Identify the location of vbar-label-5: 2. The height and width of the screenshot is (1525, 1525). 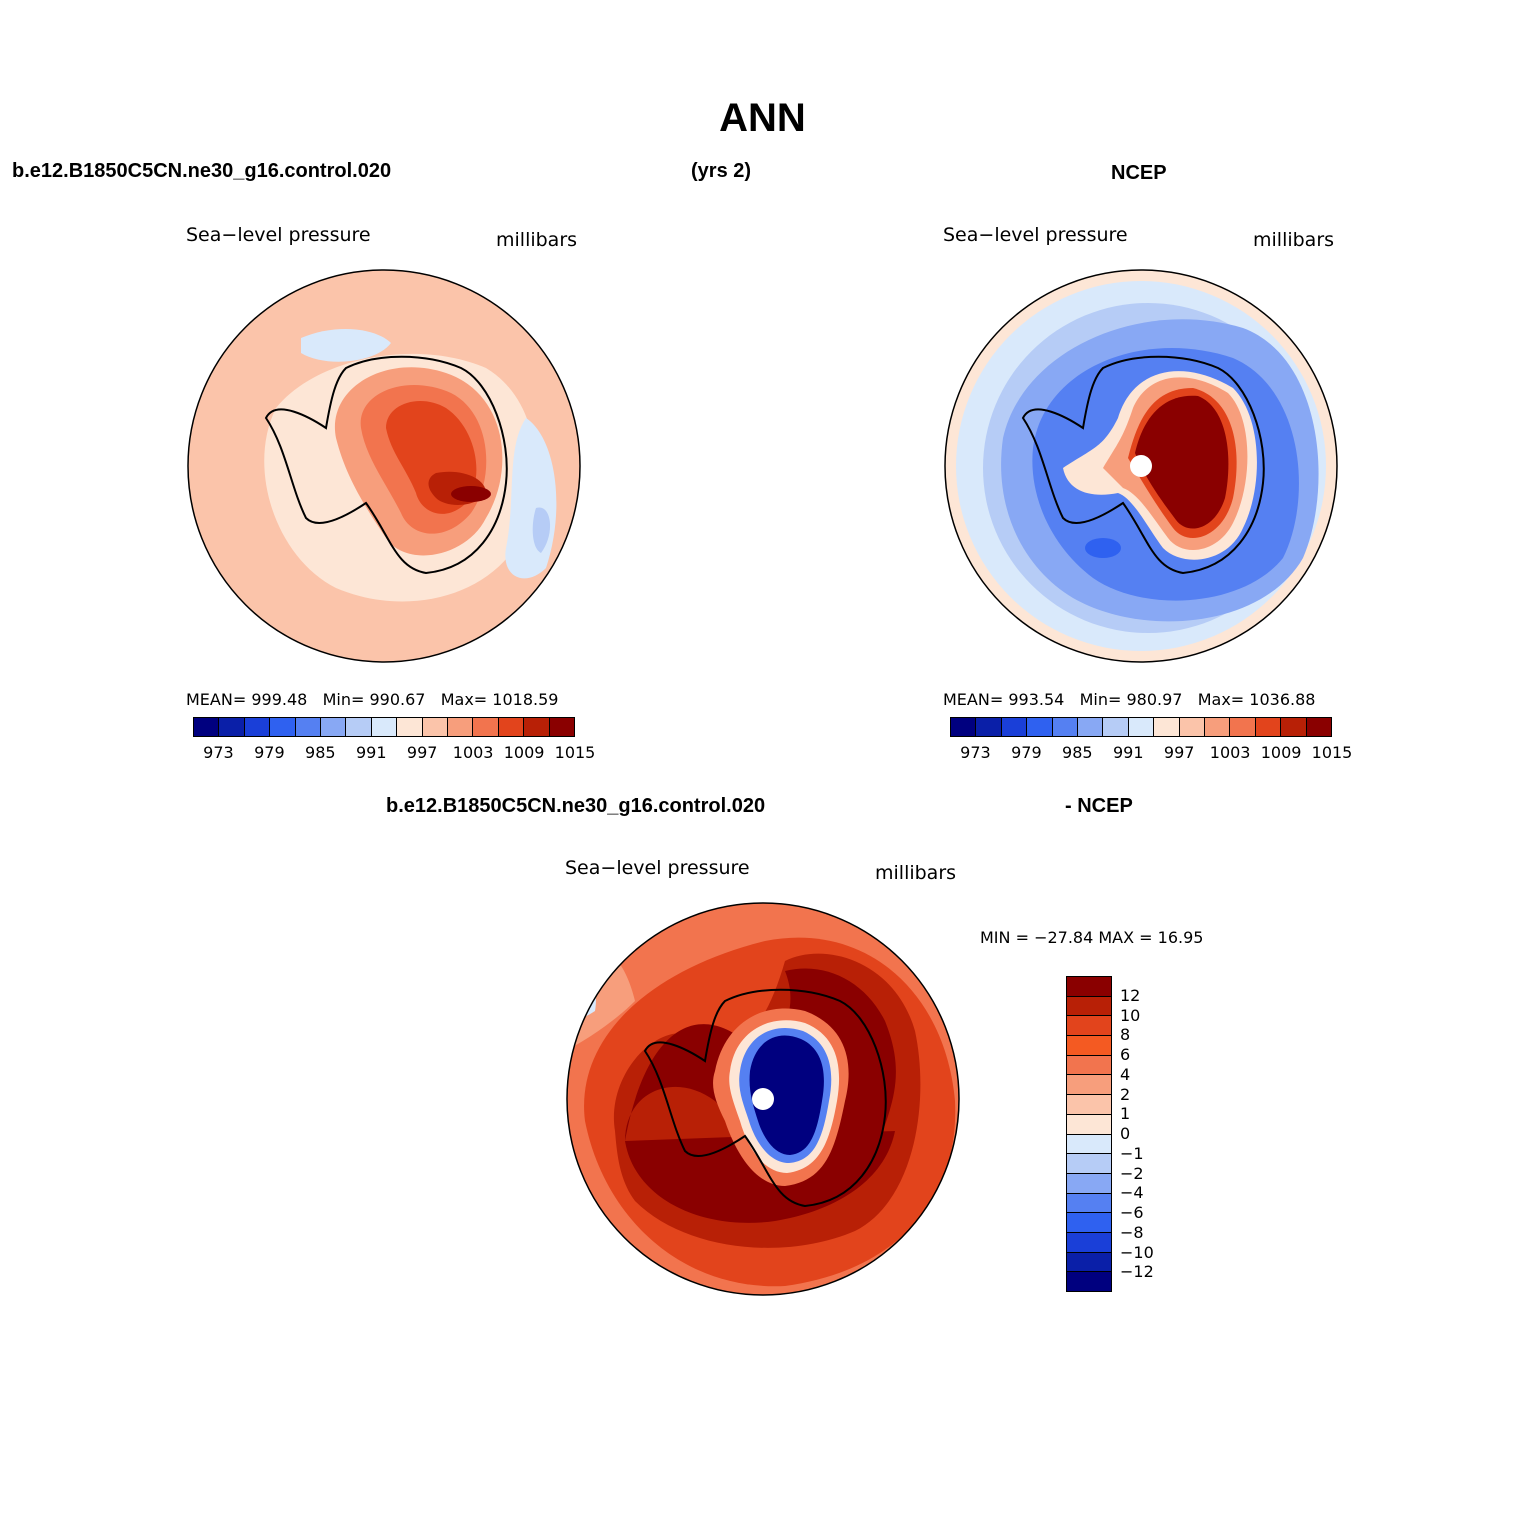
(1125, 1094).